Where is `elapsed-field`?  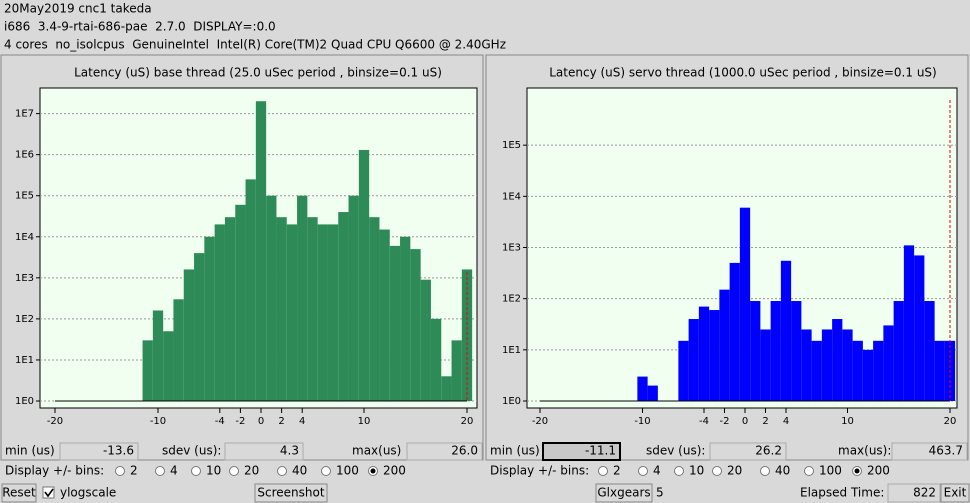
elapsed-field is located at coordinates (914, 493).